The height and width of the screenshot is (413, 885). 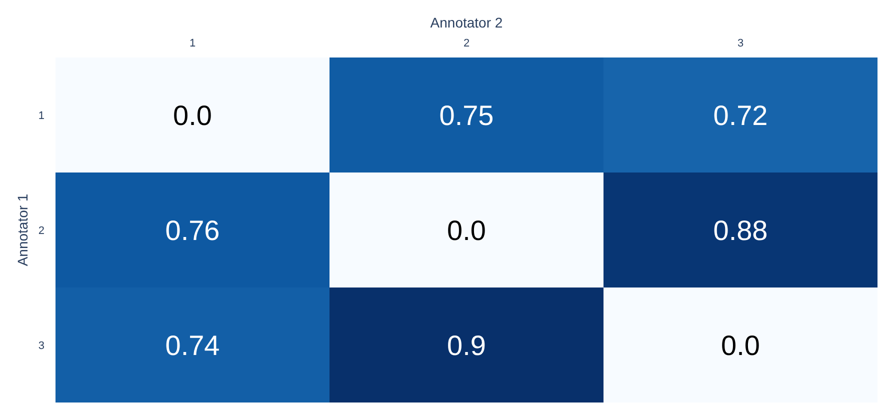 What do you see at coordinates (41, 346) in the screenshot?
I see `y-tick-label: 3` at bounding box center [41, 346].